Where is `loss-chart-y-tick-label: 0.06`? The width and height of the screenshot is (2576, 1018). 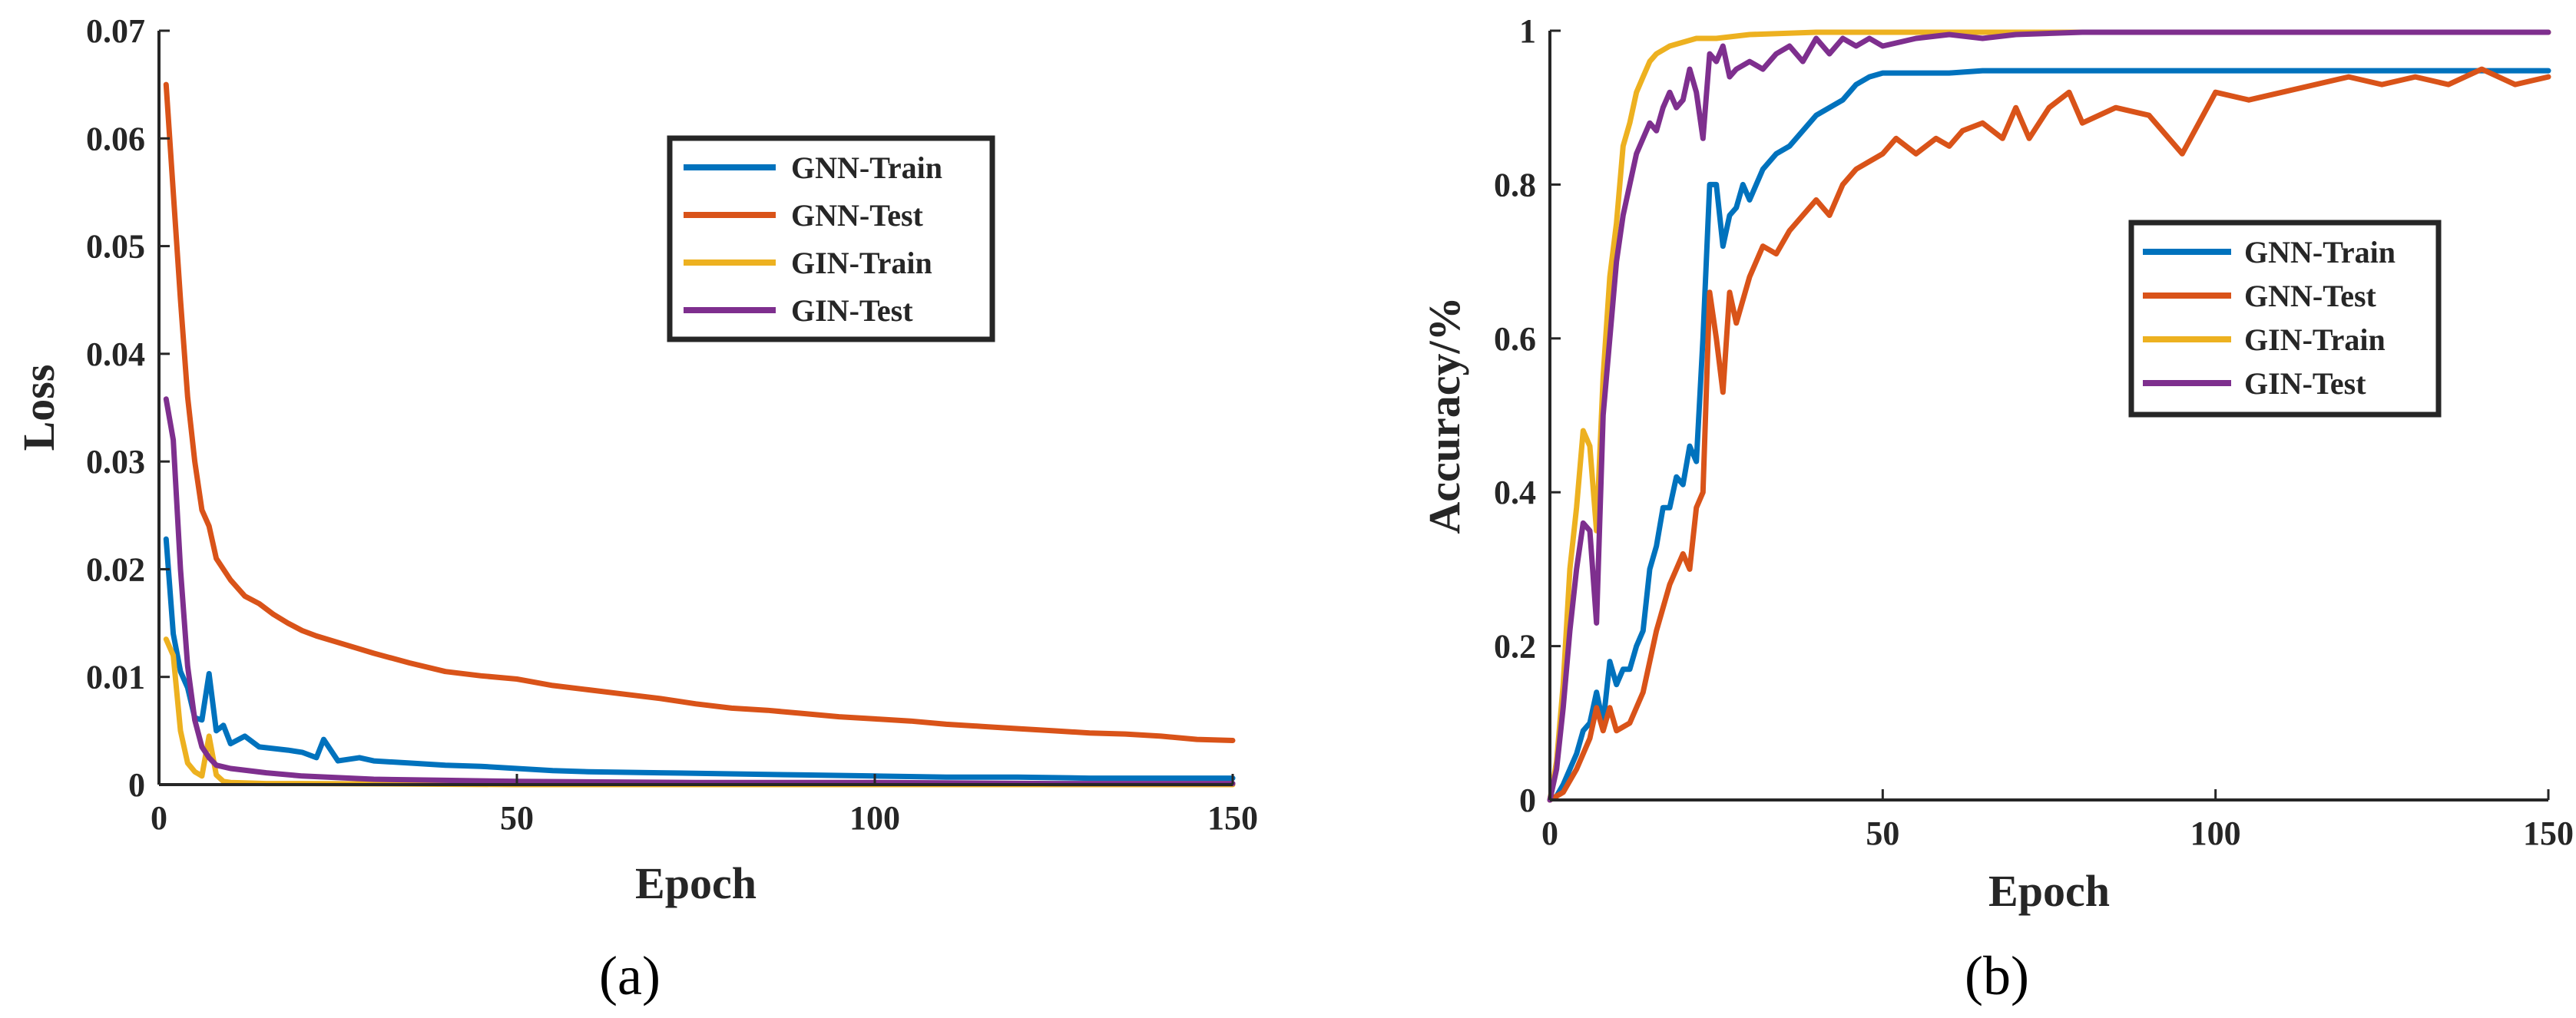 loss-chart-y-tick-label: 0.06 is located at coordinates (116, 139).